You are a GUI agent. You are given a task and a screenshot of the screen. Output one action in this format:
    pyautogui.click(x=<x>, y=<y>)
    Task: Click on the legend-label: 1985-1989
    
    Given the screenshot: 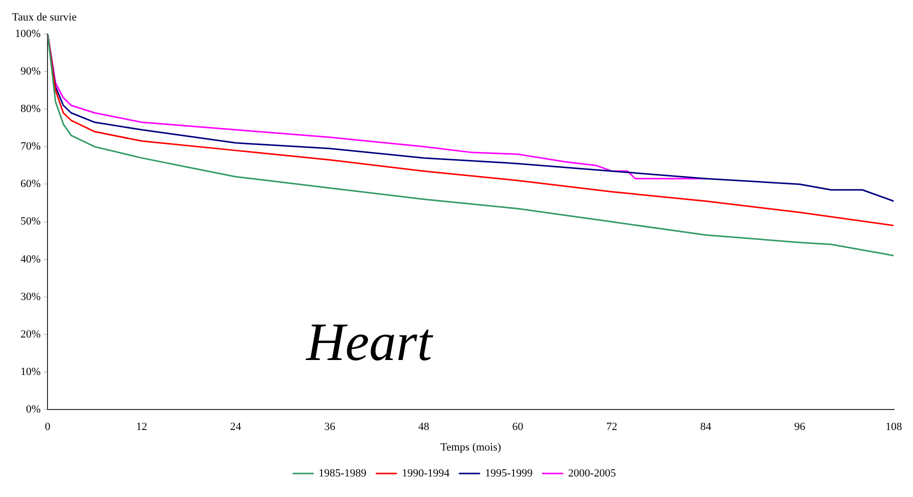 What is the action you would take?
    pyautogui.click(x=342, y=473)
    